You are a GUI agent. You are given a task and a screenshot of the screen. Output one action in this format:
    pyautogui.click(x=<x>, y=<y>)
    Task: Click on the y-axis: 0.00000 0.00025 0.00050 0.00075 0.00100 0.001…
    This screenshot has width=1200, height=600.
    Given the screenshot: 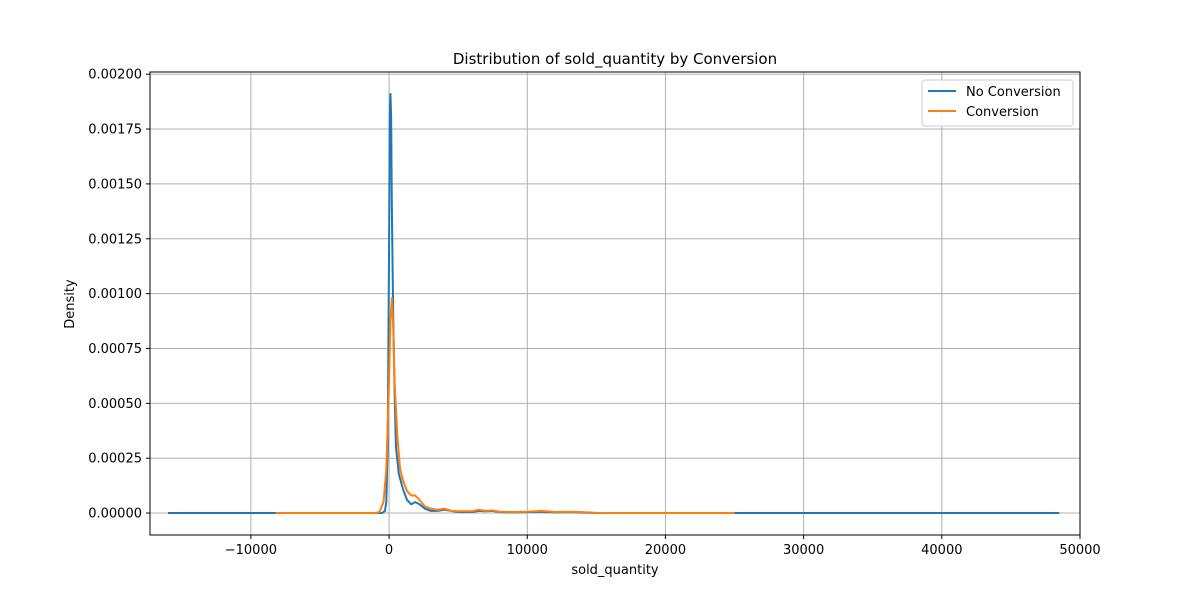 What is the action you would take?
    pyautogui.click(x=119, y=295)
    